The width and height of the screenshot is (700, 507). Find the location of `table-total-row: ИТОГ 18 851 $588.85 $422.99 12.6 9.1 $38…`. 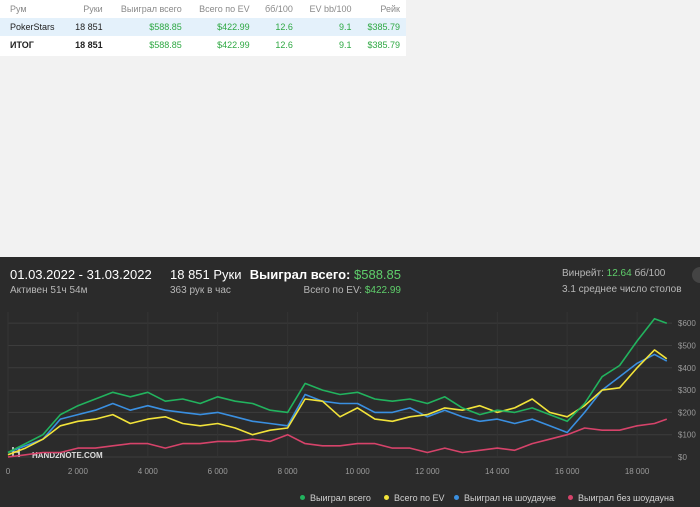

table-total-row: ИТОГ 18 851 $588.85 $422.99 12.6 9.1 $38… is located at coordinates (203, 45).